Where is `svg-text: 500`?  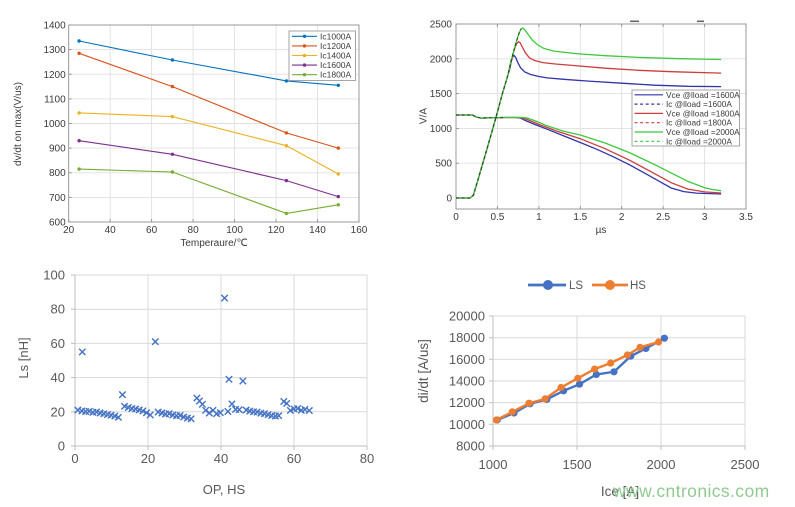
svg-text: 500 is located at coordinates (443, 164).